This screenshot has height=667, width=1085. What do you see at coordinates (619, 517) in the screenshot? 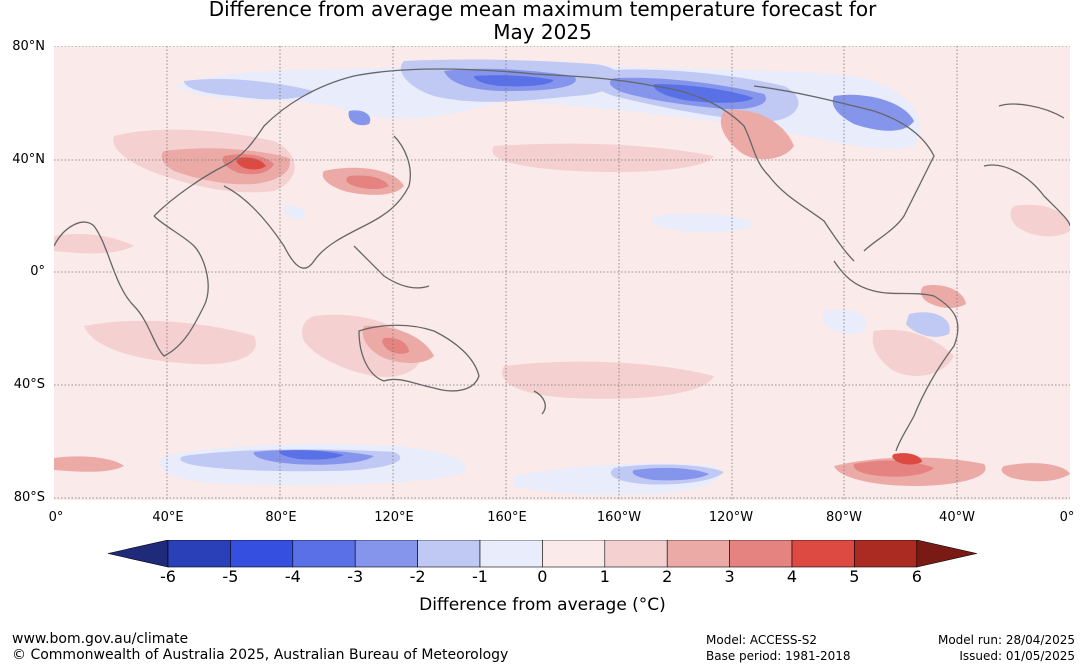
I see `lon-label-160w: 160°W` at bounding box center [619, 517].